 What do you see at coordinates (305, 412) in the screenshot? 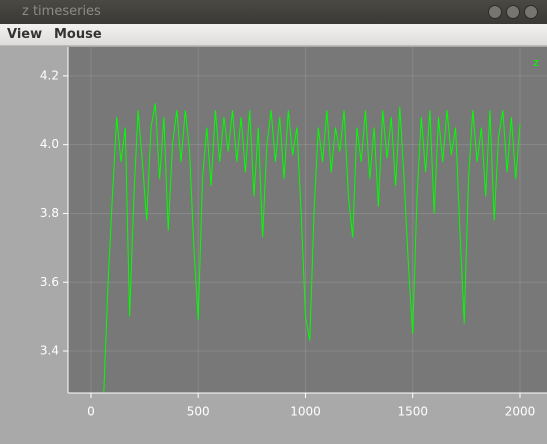
I see `x-tick-label: 1000` at bounding box center [305, 412].